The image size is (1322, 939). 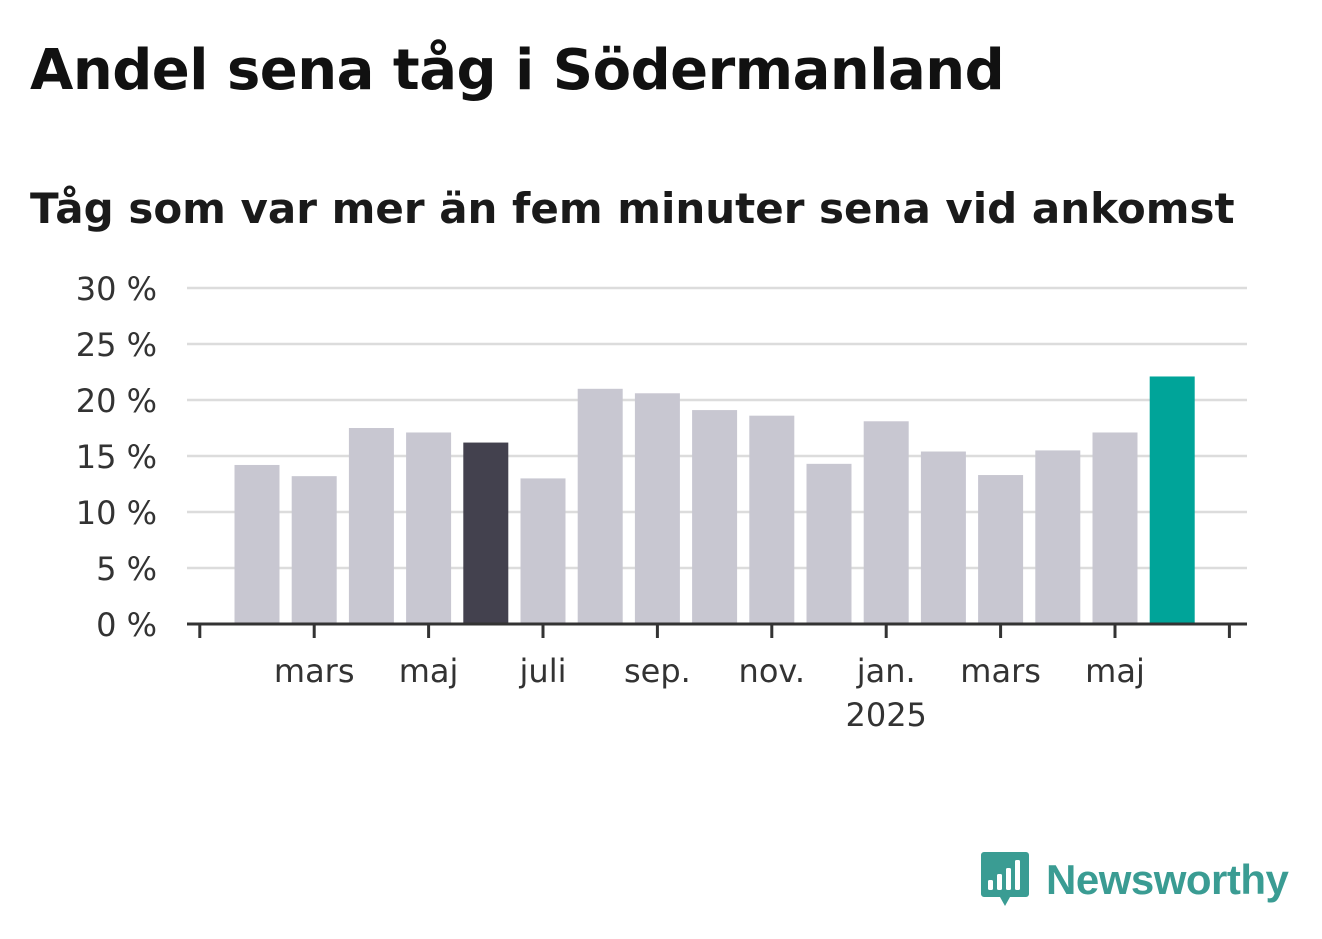 I want to click on y-axis-labels: 0 % 5 % 10 % 15 % 20 % 25 % 30 %, so click(x=116, y=457).